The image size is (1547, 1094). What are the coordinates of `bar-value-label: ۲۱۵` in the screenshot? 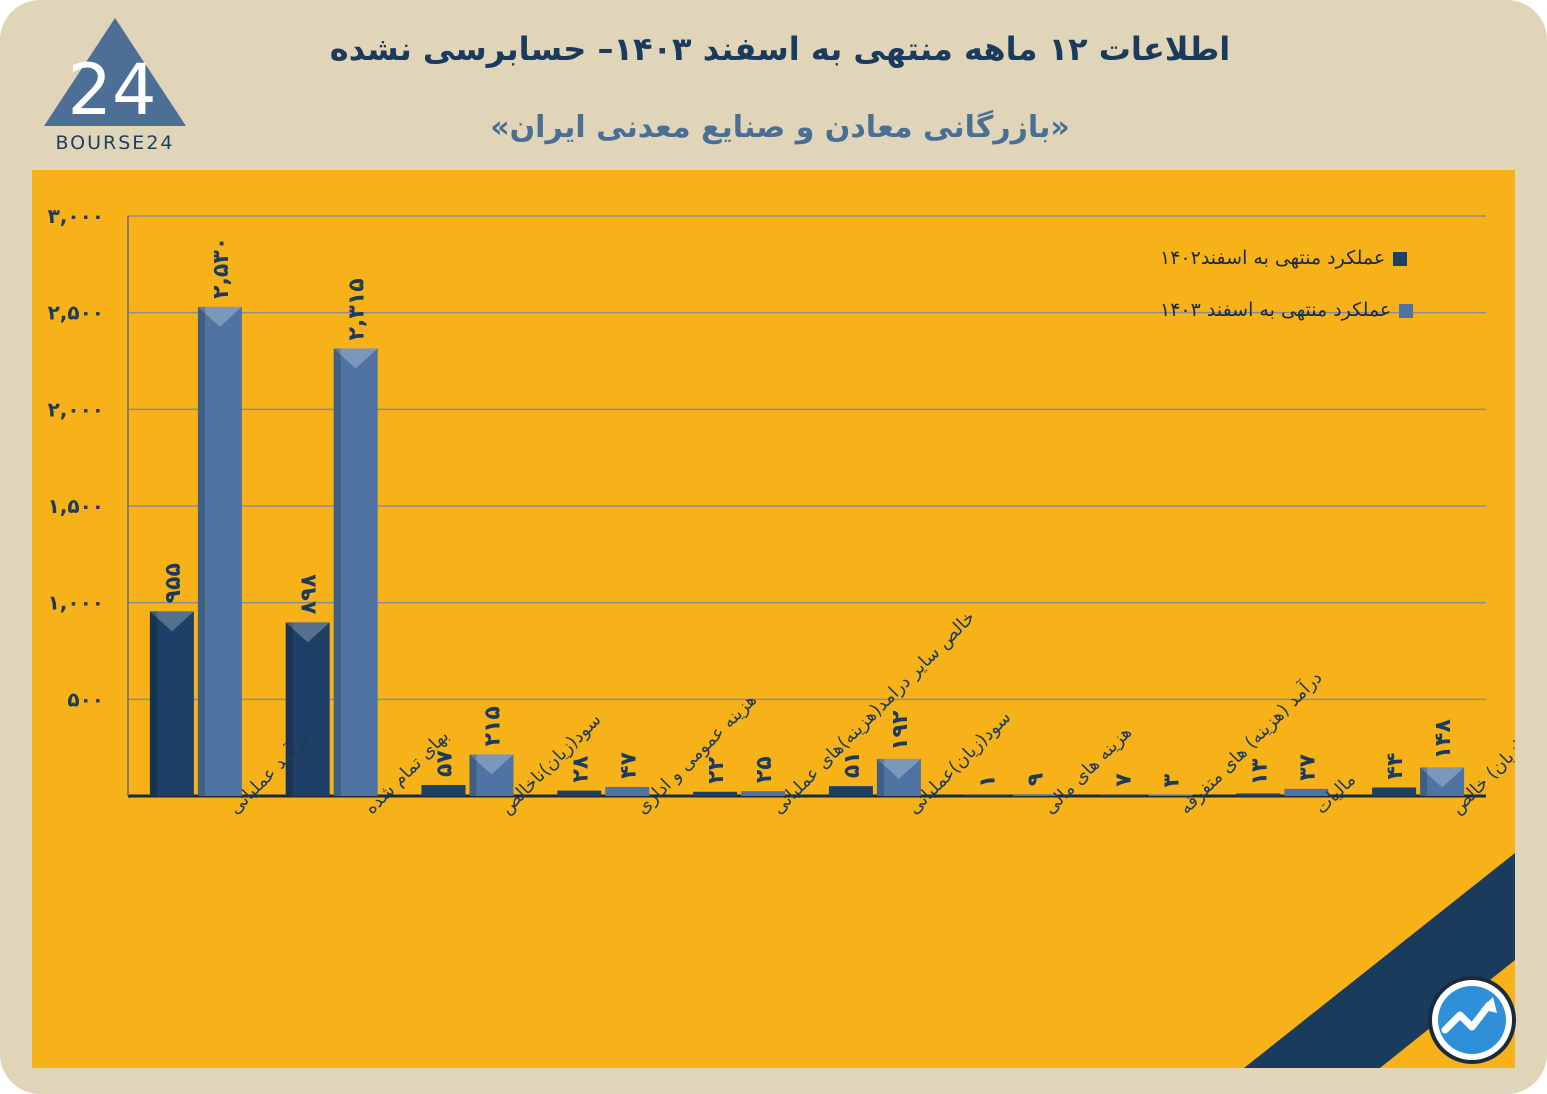 It's located at (493, 726).